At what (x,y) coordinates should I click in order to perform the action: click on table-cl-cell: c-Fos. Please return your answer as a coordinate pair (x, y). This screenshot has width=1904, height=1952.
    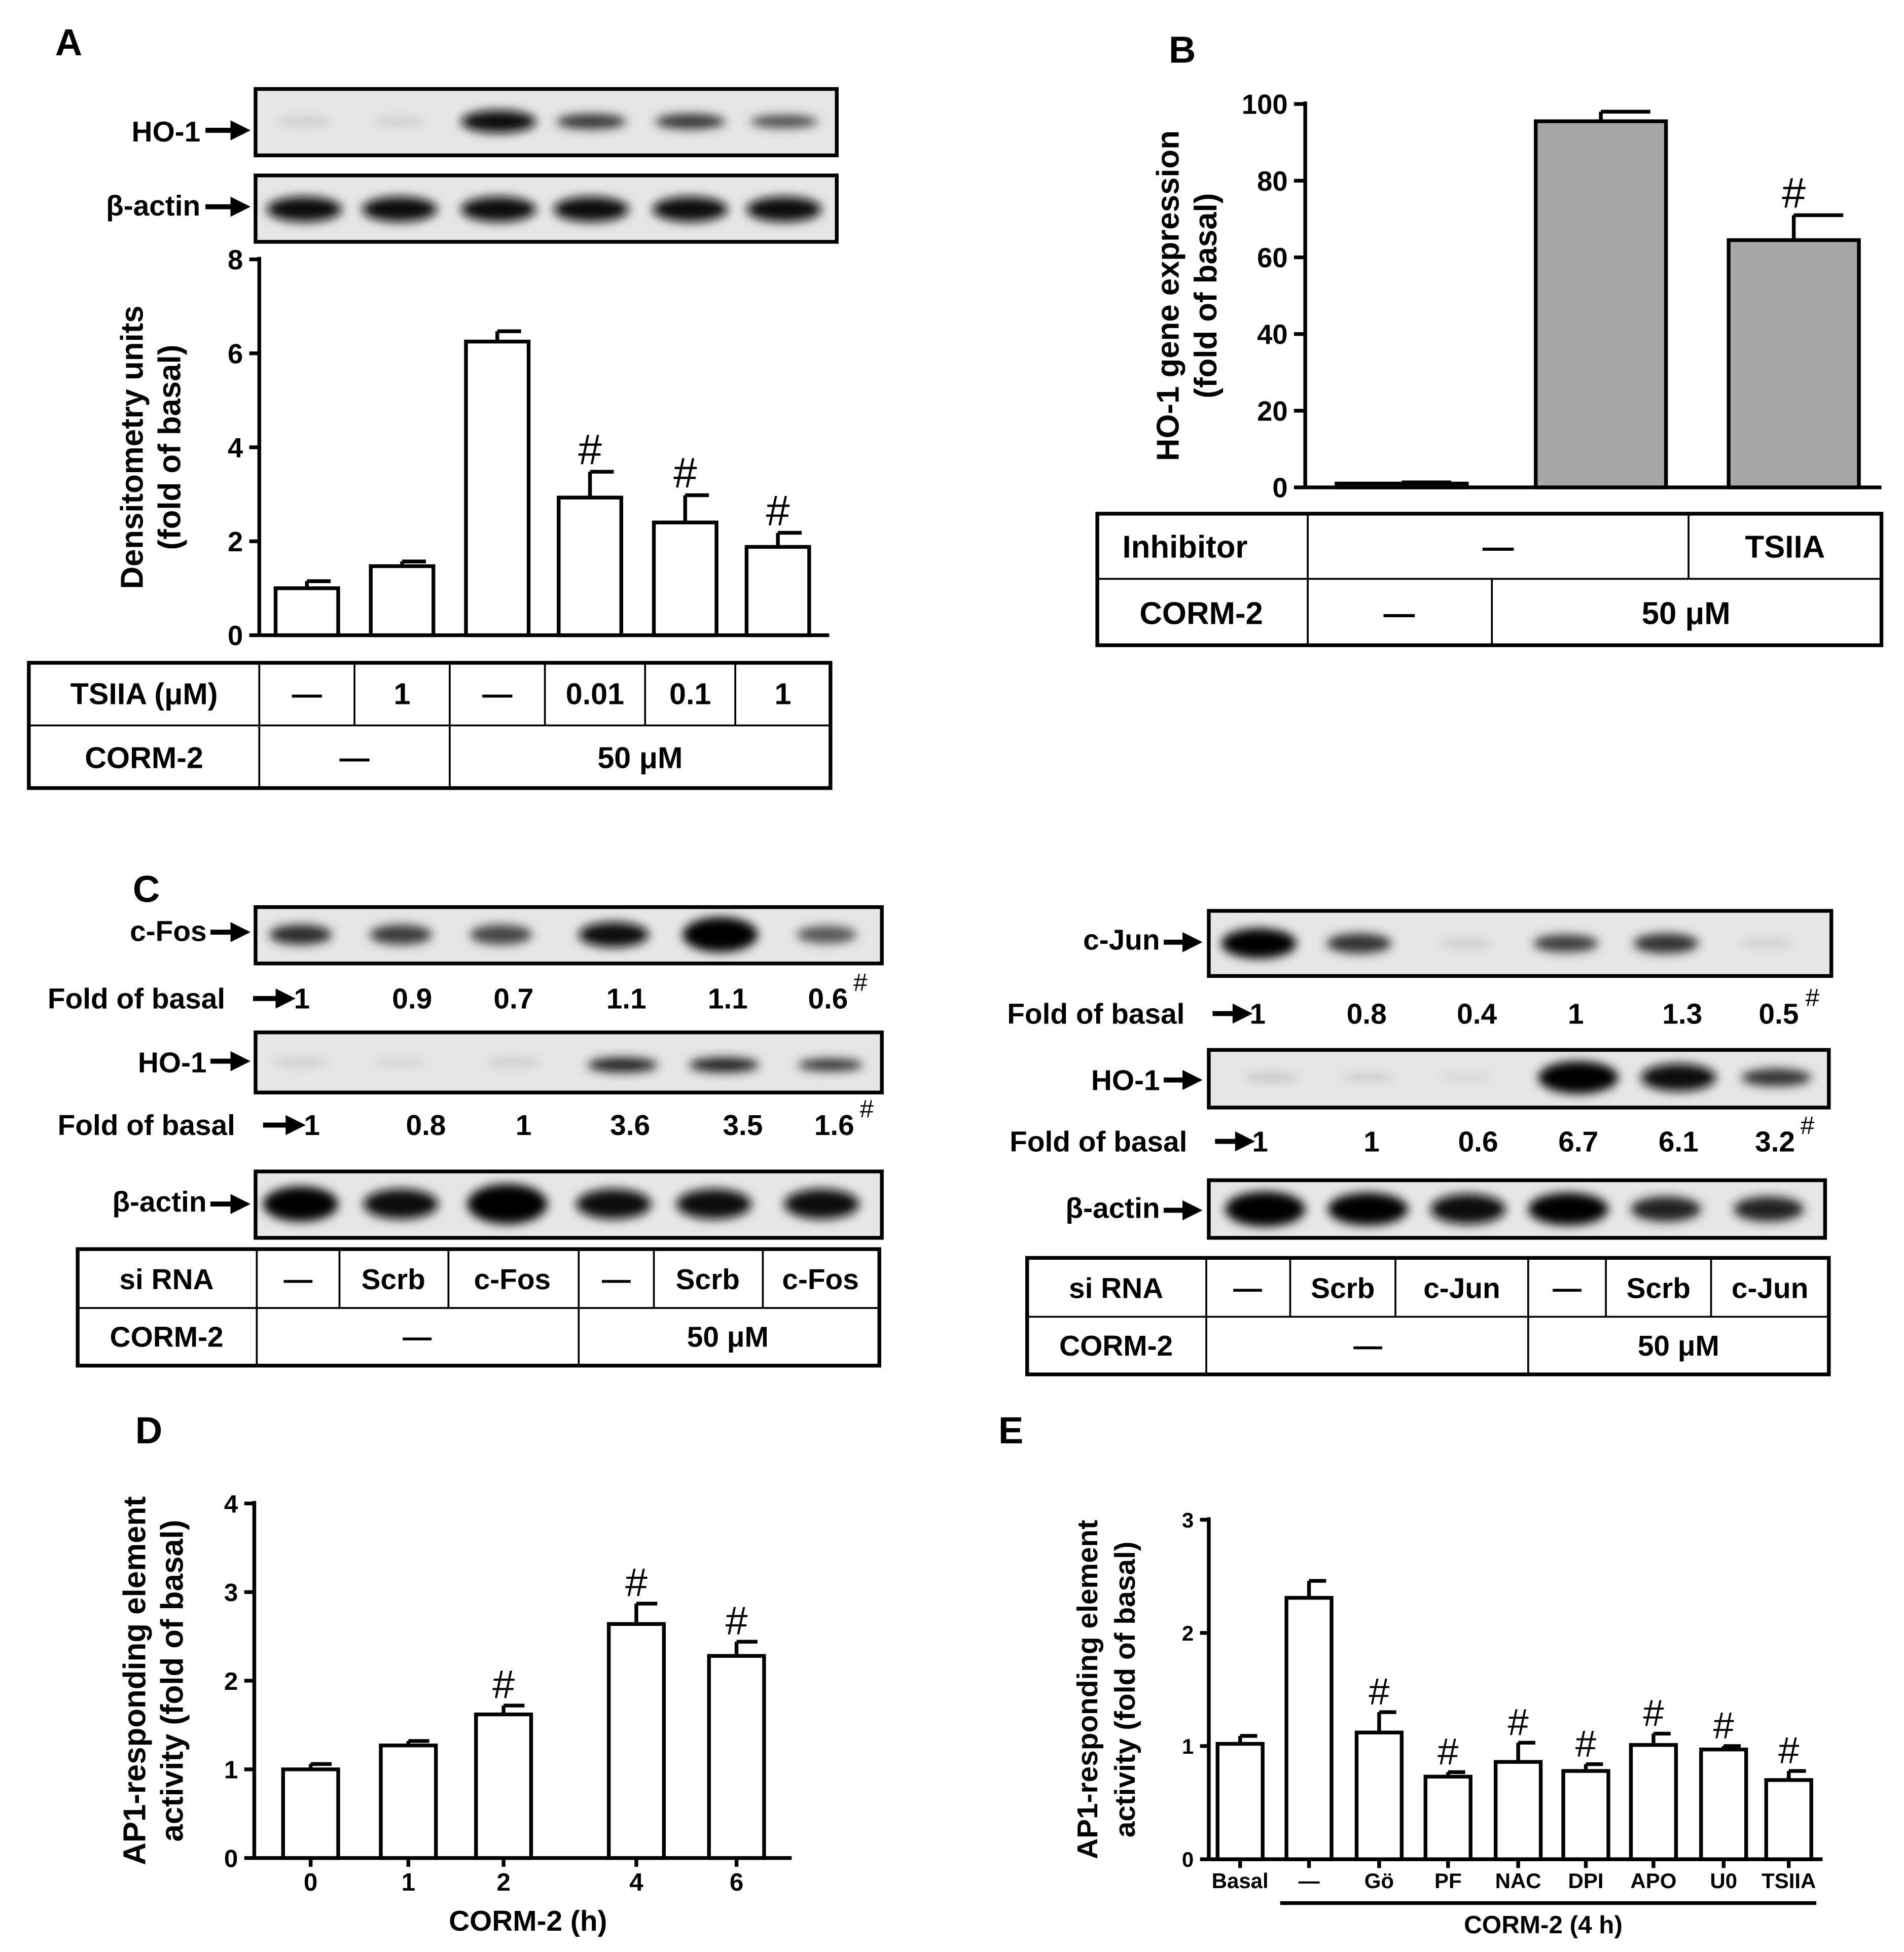
    Looking at the image, I should click on (820, 1280).